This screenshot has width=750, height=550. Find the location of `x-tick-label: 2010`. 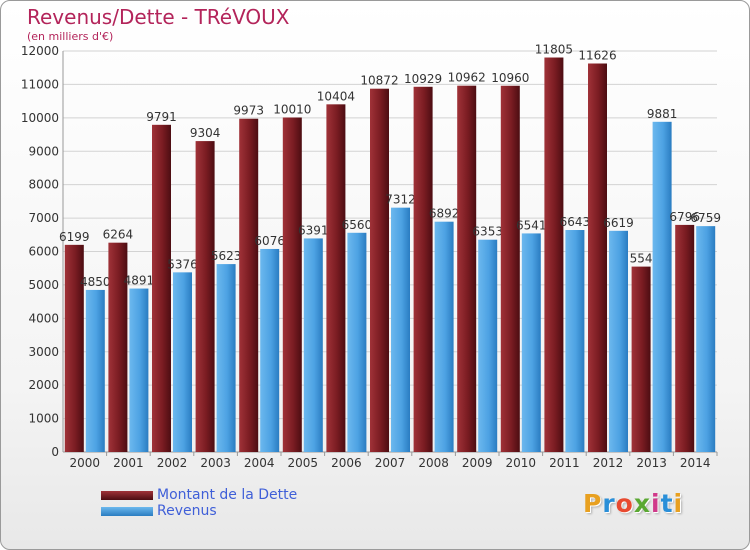

x-tick-label: 2010 is located at coordinates (521, 463).